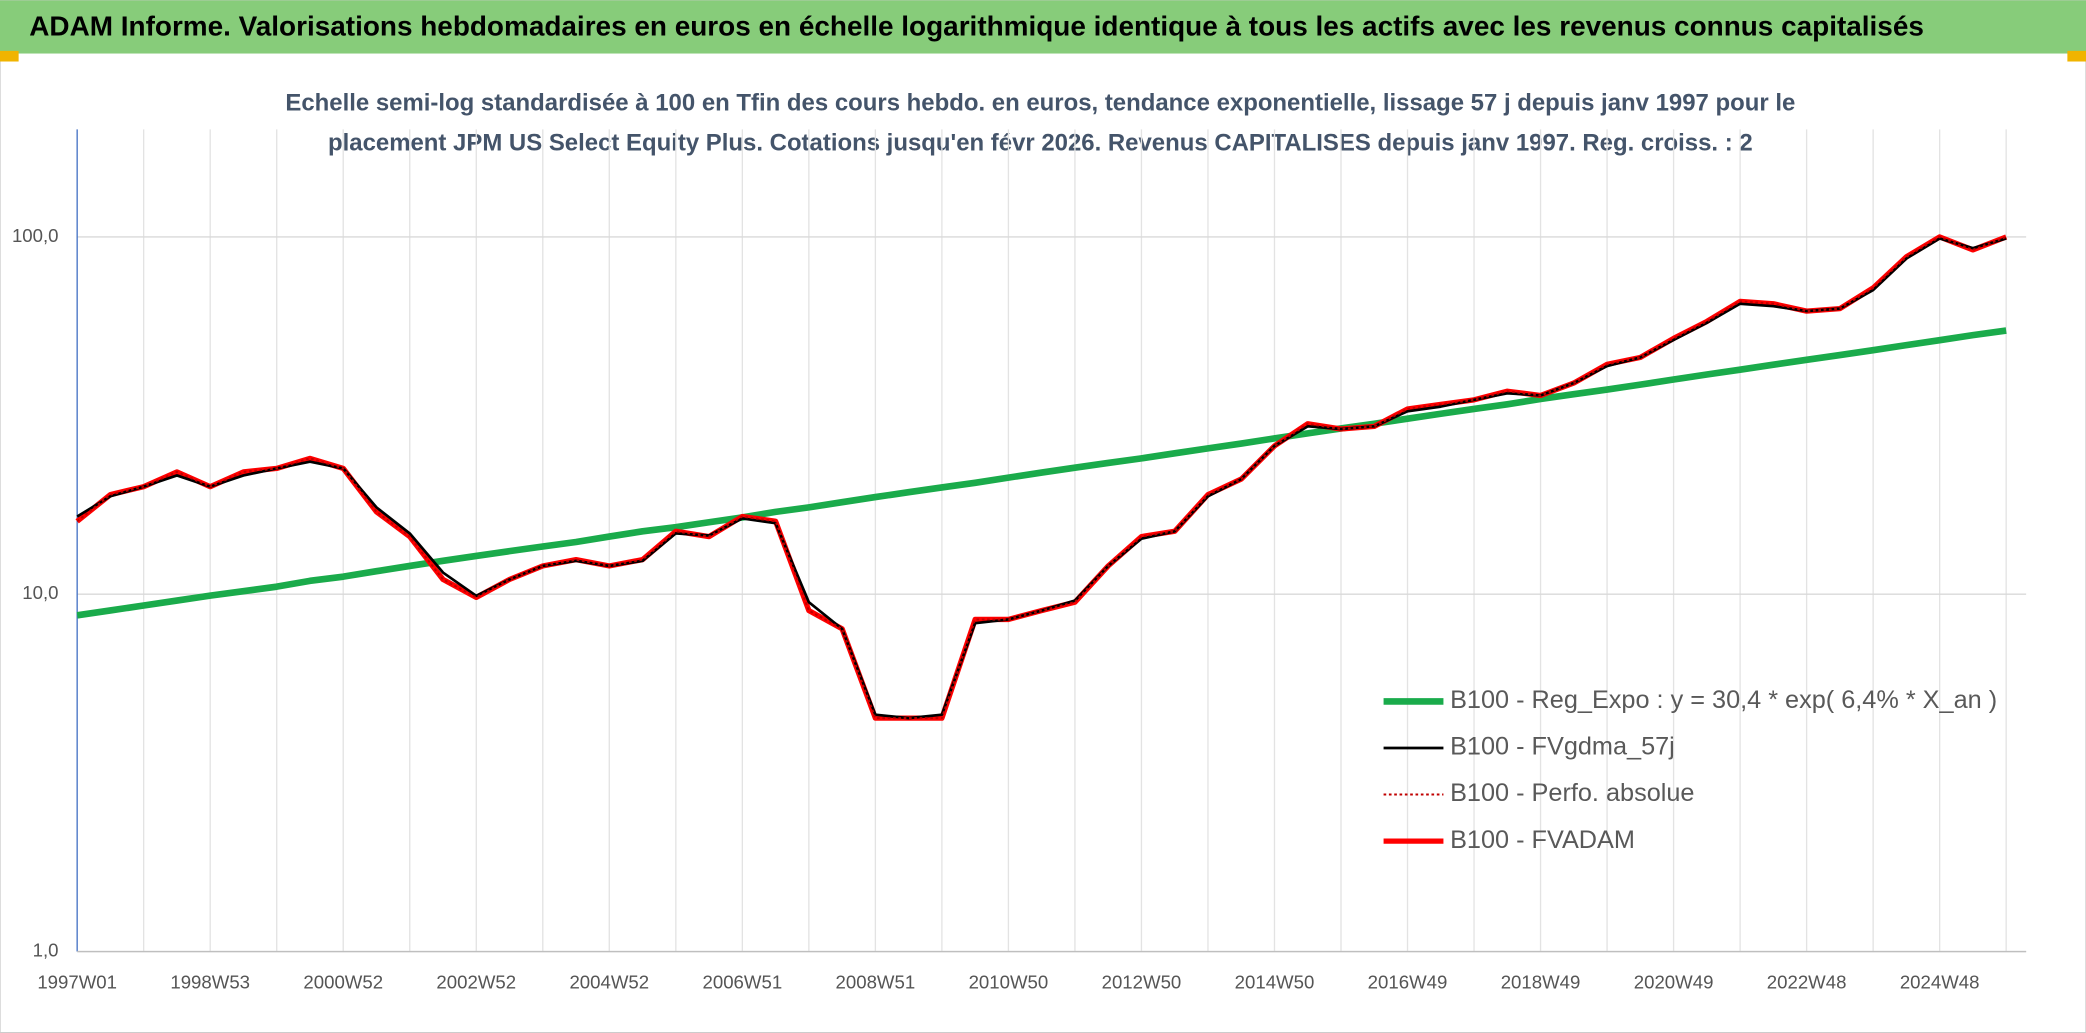 The height and width of the screenshot is (1033, 2086). What do you see at coordinates (609, 981) in the screenshot?
I see `x-tick-label: 2004W52` at bounding box center [609, 981].